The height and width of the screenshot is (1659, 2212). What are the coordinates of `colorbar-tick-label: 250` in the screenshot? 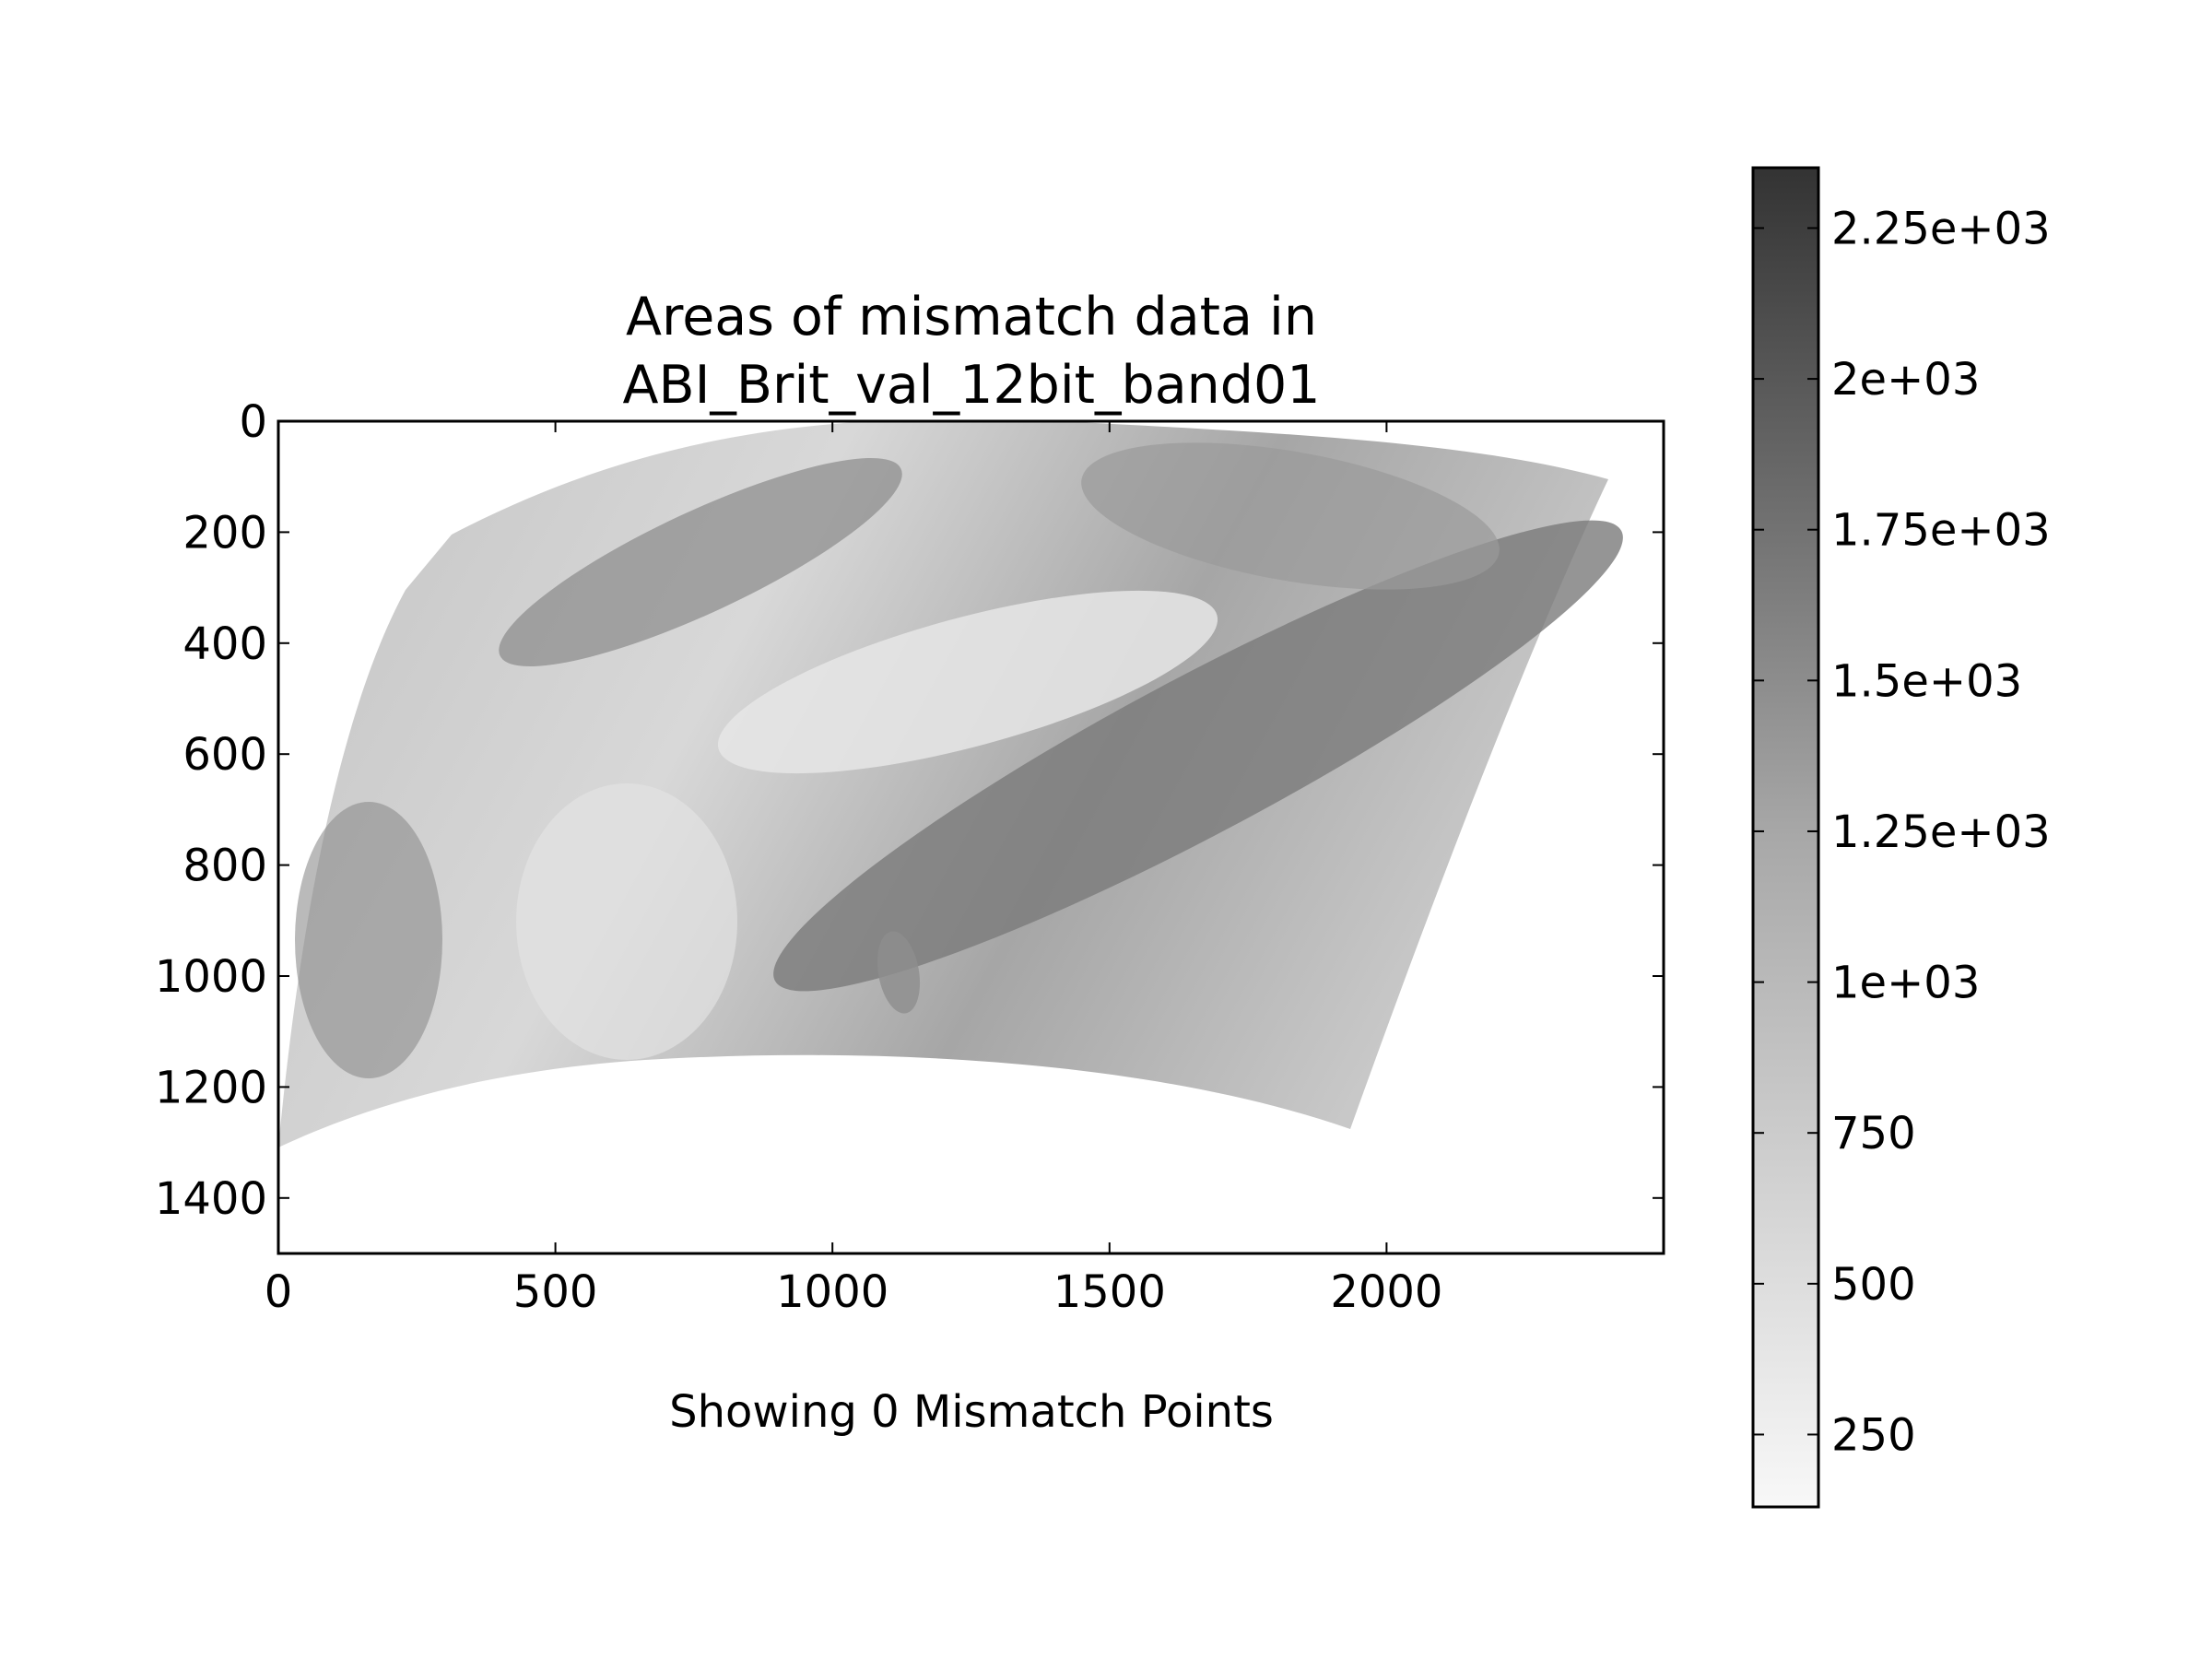 It's located at (1873, 1435).